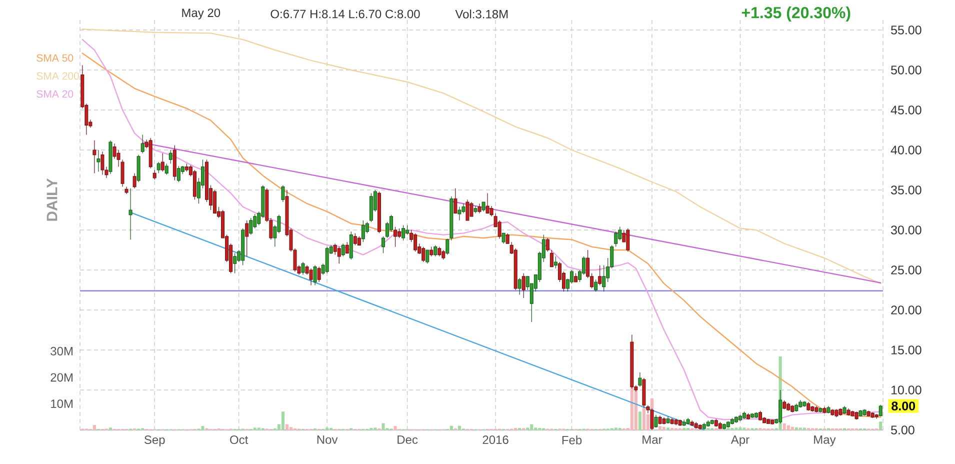 The image size is (955, 464). I want to click on text: Vol:3.18M, so click(481, 14).